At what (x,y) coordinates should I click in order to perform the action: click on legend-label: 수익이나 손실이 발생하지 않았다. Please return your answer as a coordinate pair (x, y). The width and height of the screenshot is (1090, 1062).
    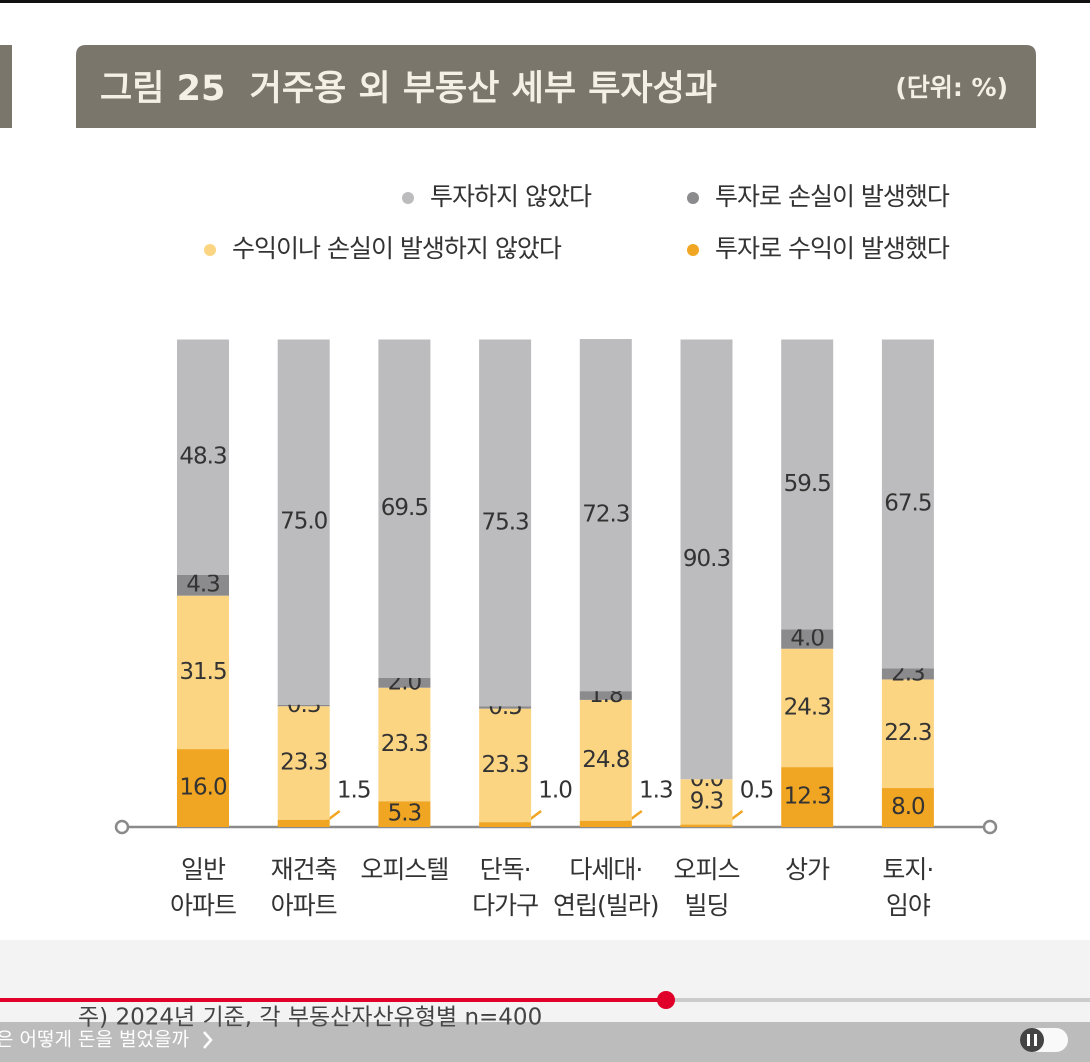
    Looking at the image, I should click on (397, 248).